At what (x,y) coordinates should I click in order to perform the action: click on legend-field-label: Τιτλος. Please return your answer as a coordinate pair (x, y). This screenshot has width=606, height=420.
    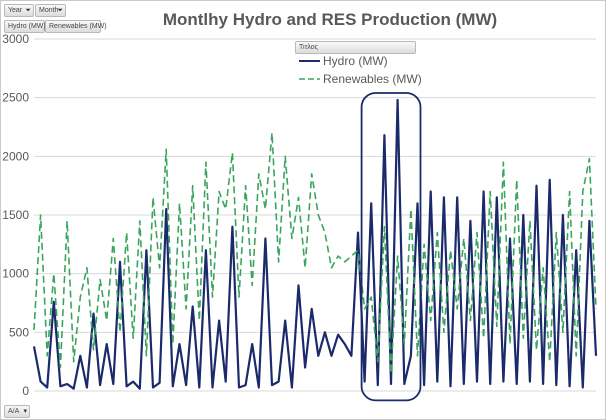
    Looking at the image, I should click on (308, 47).